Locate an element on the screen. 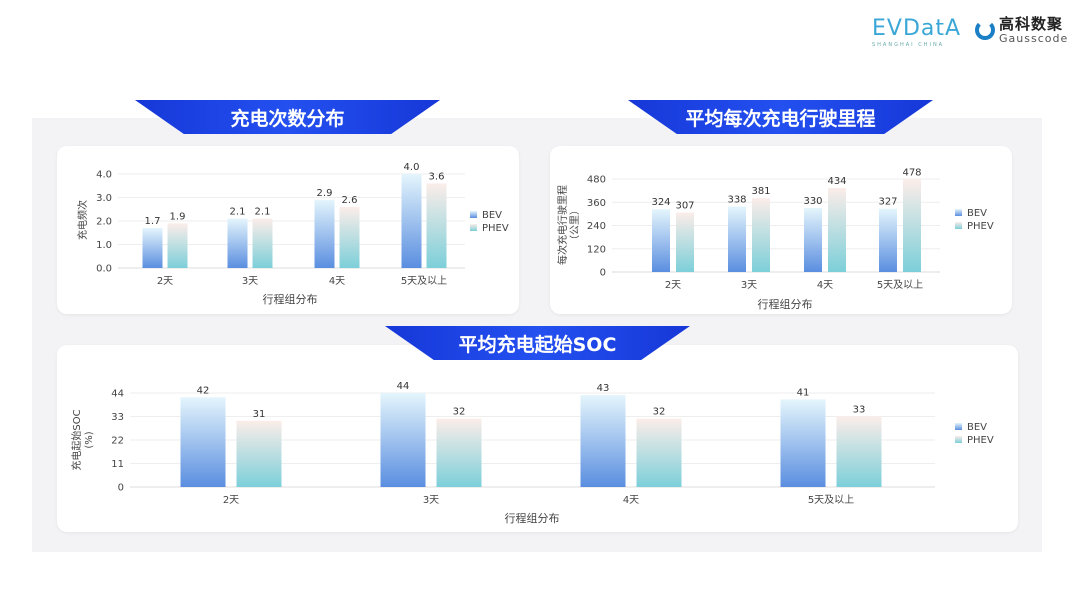 This screenshot has width=1080, height=608. data-label: 31 is located at coordinates (259, 414).